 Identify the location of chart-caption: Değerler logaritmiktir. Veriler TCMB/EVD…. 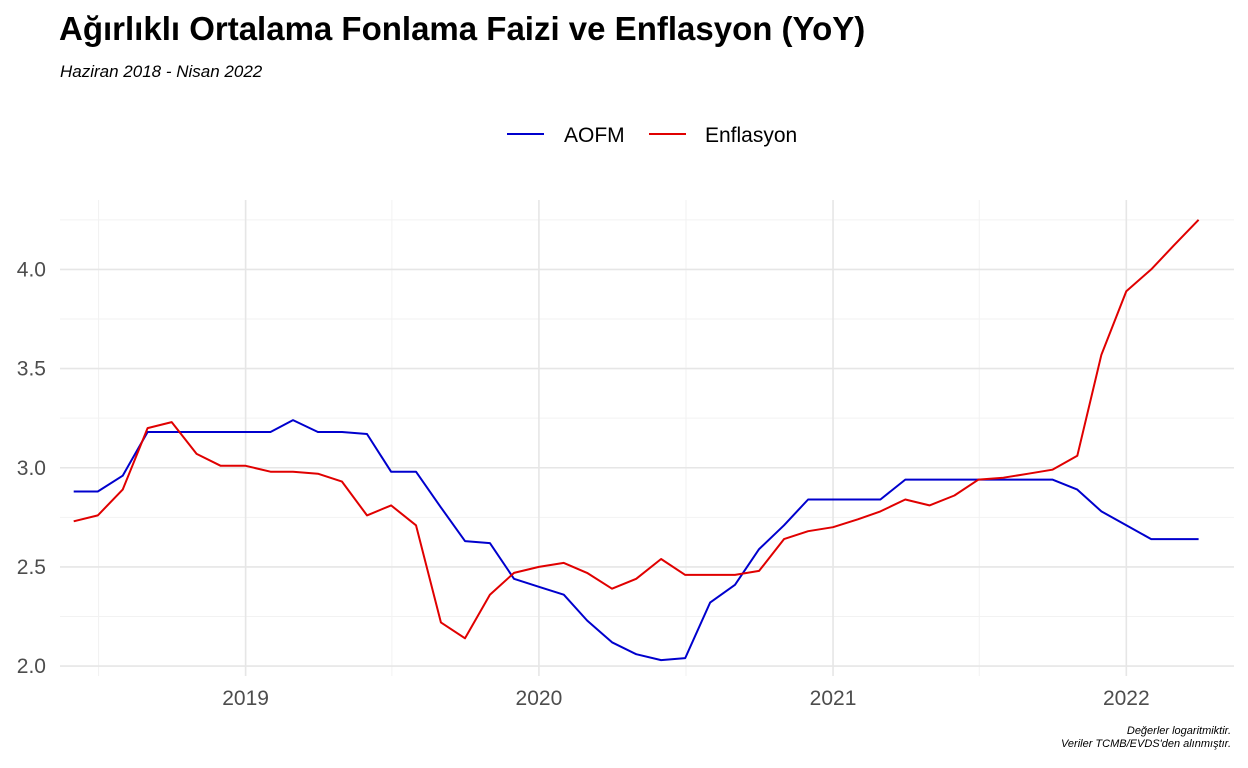
(1146, 738).